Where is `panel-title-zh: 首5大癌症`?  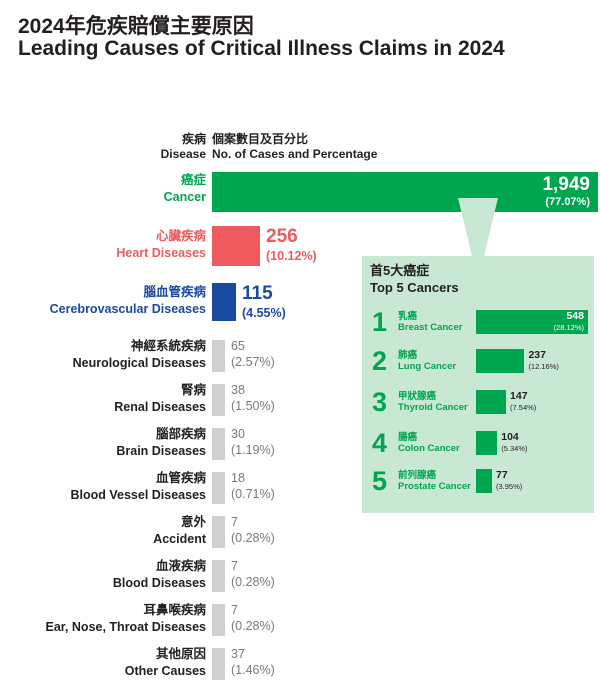
panel-title-zh: 首5大癌症 is located at coordinates (400, 270).